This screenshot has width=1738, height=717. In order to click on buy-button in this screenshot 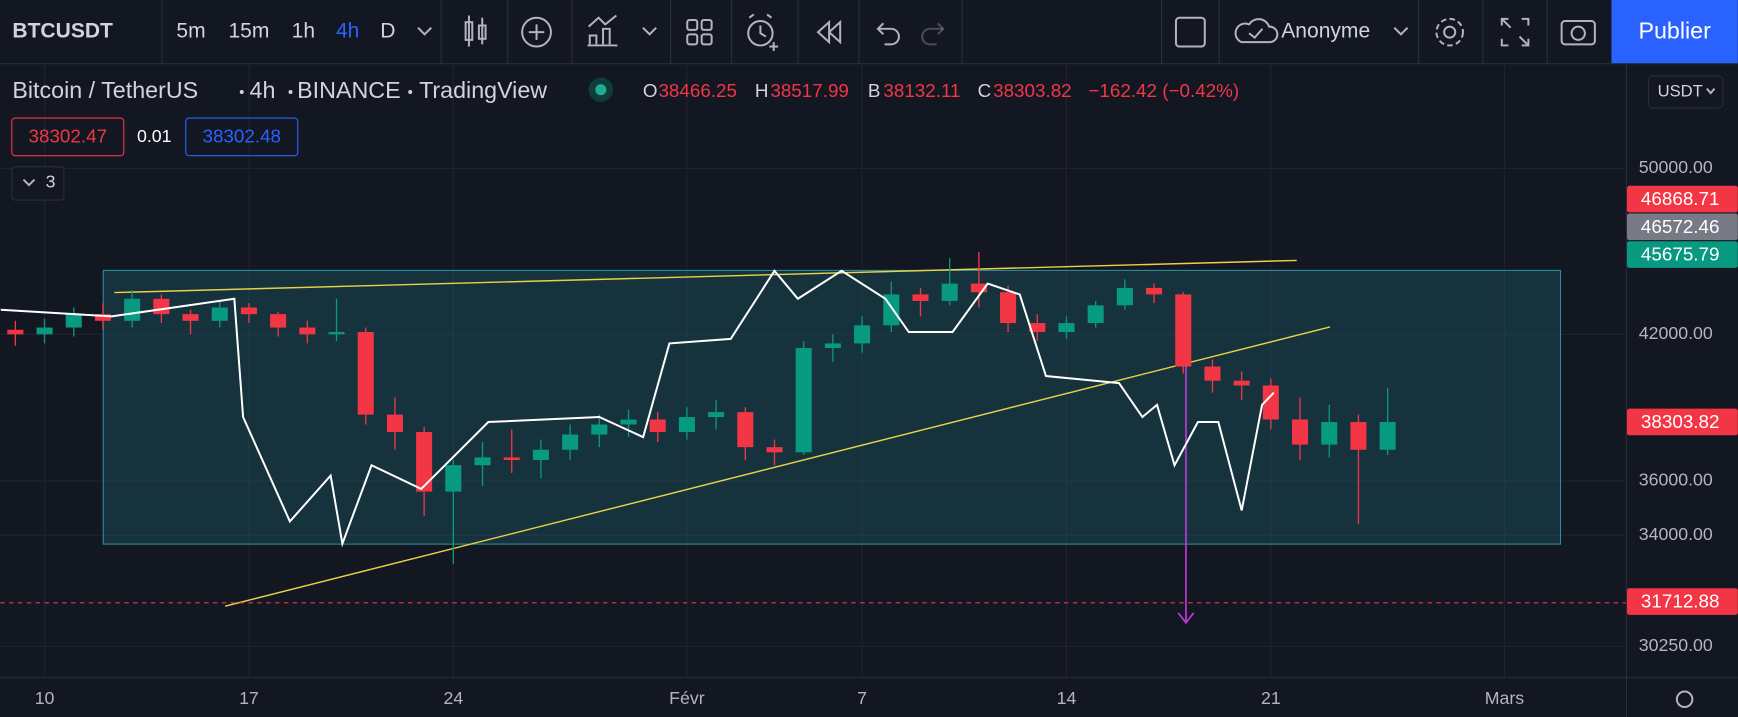, I will do `click(242, 137)`.